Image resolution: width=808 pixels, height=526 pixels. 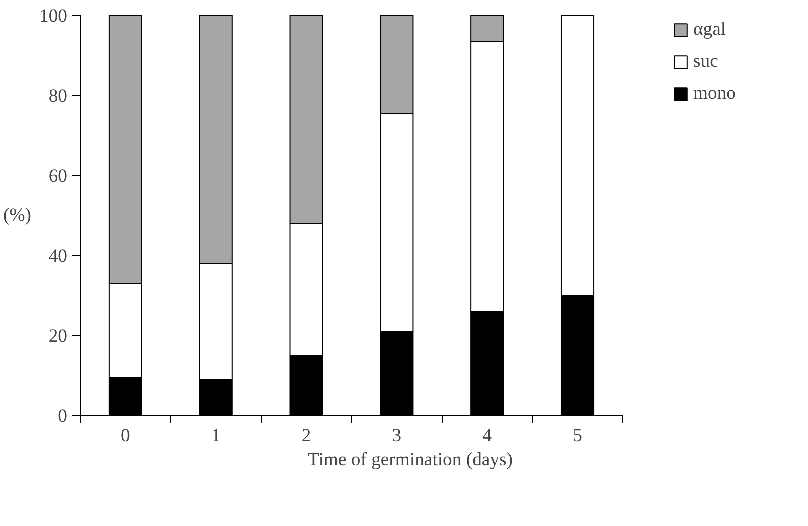 What do you see at coordinates (397, 436) in the screenshot?
I see `x-tick-label: 3` at bounding box center [397, 436].